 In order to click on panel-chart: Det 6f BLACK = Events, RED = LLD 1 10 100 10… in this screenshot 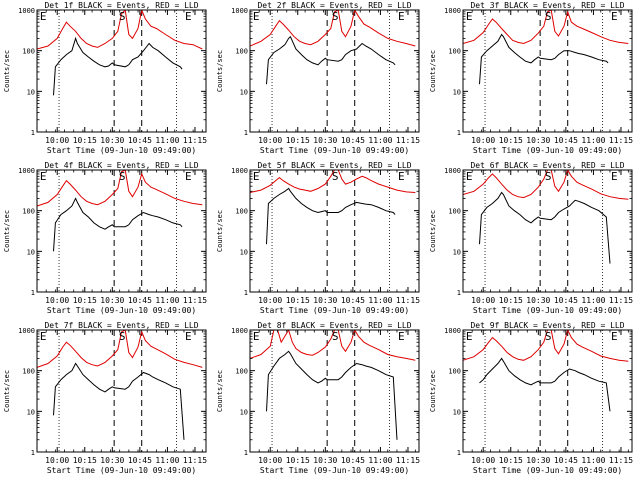, I will do `click(531, 238)`.